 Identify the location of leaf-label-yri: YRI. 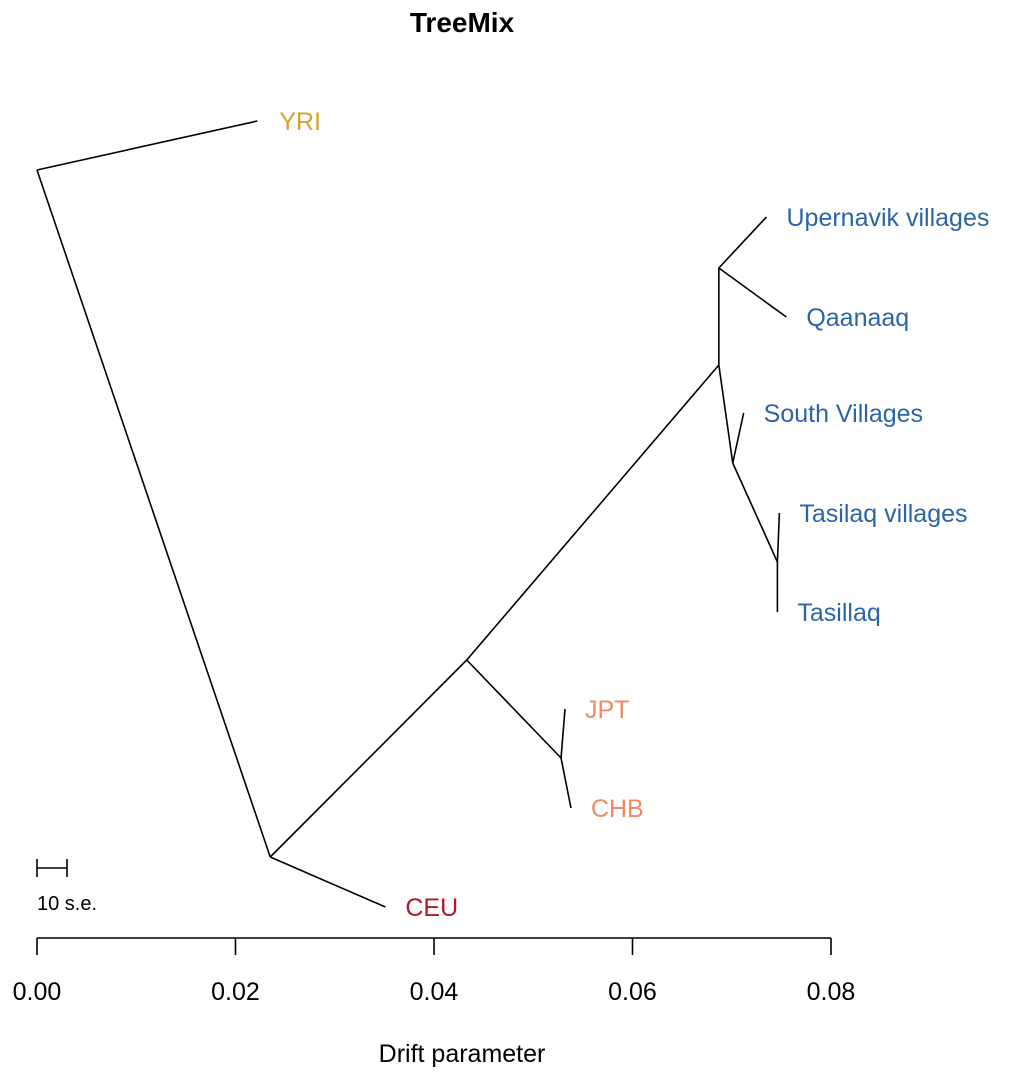
(300, 122).